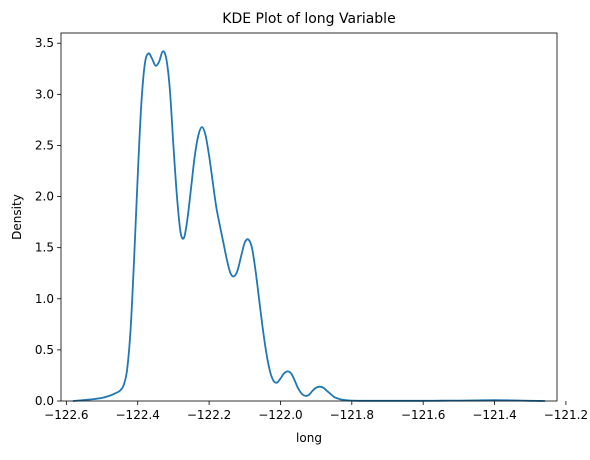 This screenshot has width=590, height=460. Describe the element at coordinates (44, 401) in the screenshot. I see `y-tick-label: 0.0` at that location.